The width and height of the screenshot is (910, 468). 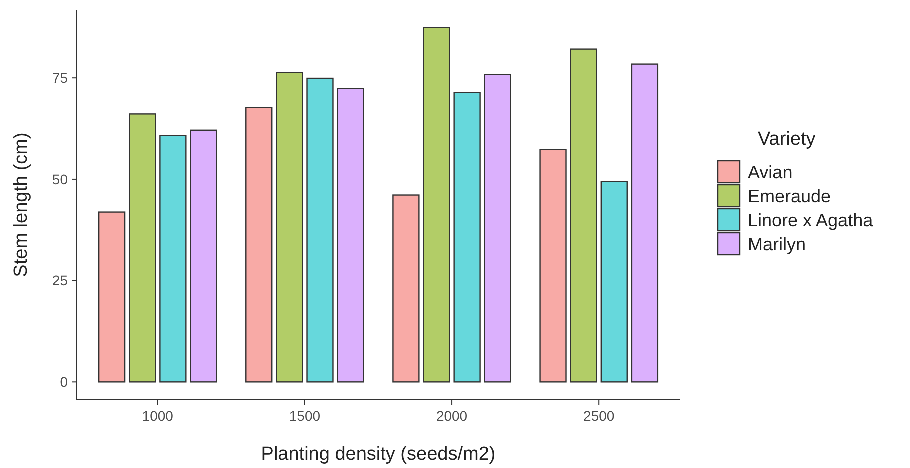 What do you see at coordinates (60, 280) in the screenshot?
I see `y-tick-label: 25` at bounding box center [60, 280].